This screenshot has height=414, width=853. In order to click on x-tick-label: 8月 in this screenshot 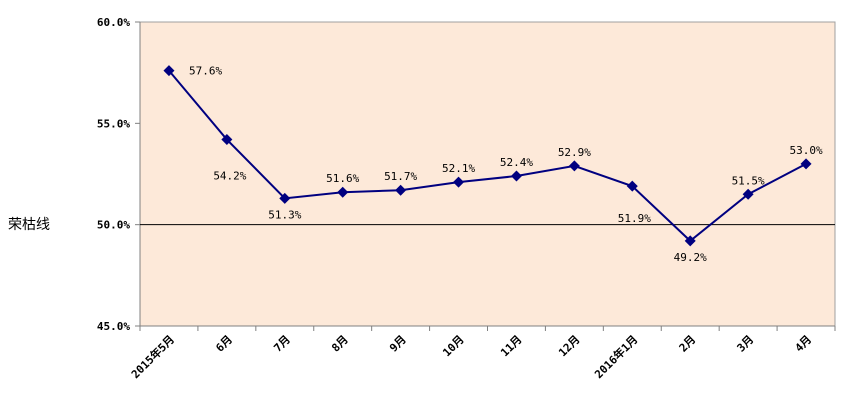, I will do `click(340, 344)`.